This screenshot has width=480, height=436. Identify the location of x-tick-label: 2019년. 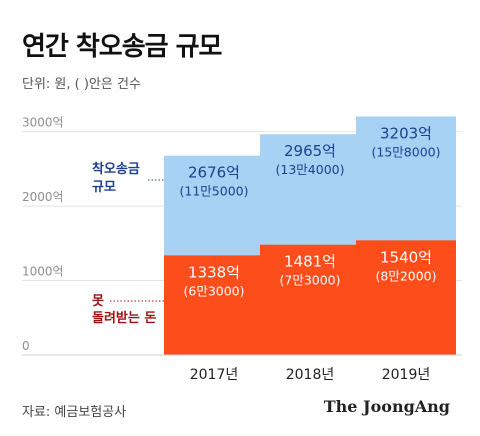
(406, 375).